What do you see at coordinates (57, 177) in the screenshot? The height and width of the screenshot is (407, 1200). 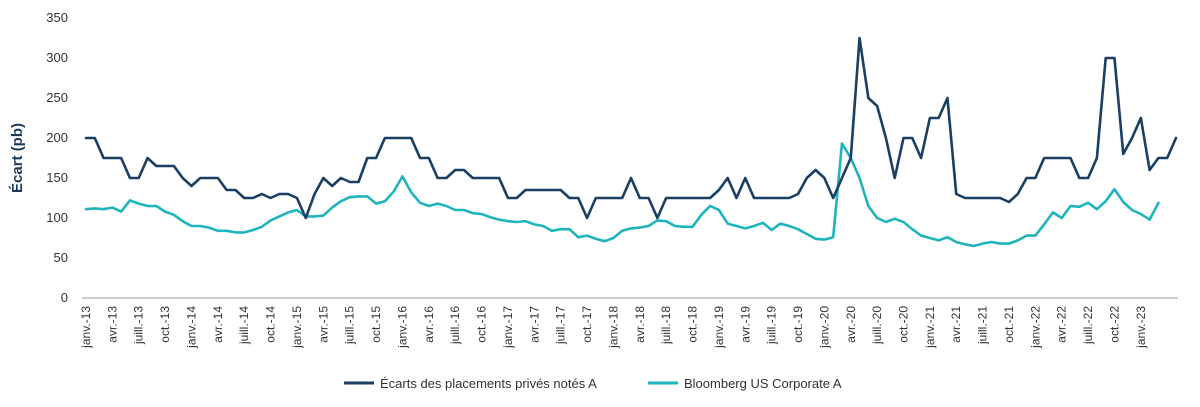 I see `y-tick-label: 150` at bounding box center [57, 177].